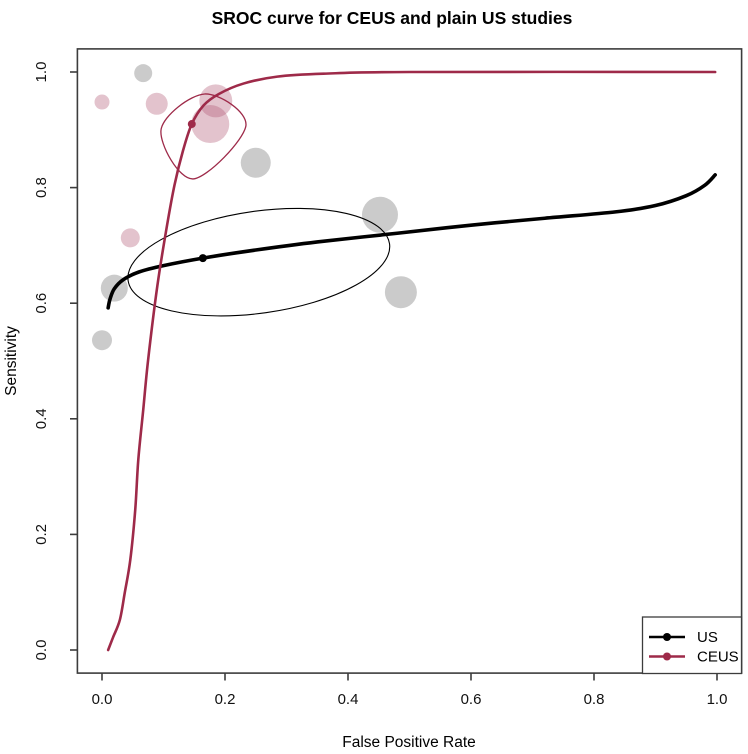  Describe the element at coordinates (225, 699) in the screenshot. I see `x-tick-label: 0.2` at that location.